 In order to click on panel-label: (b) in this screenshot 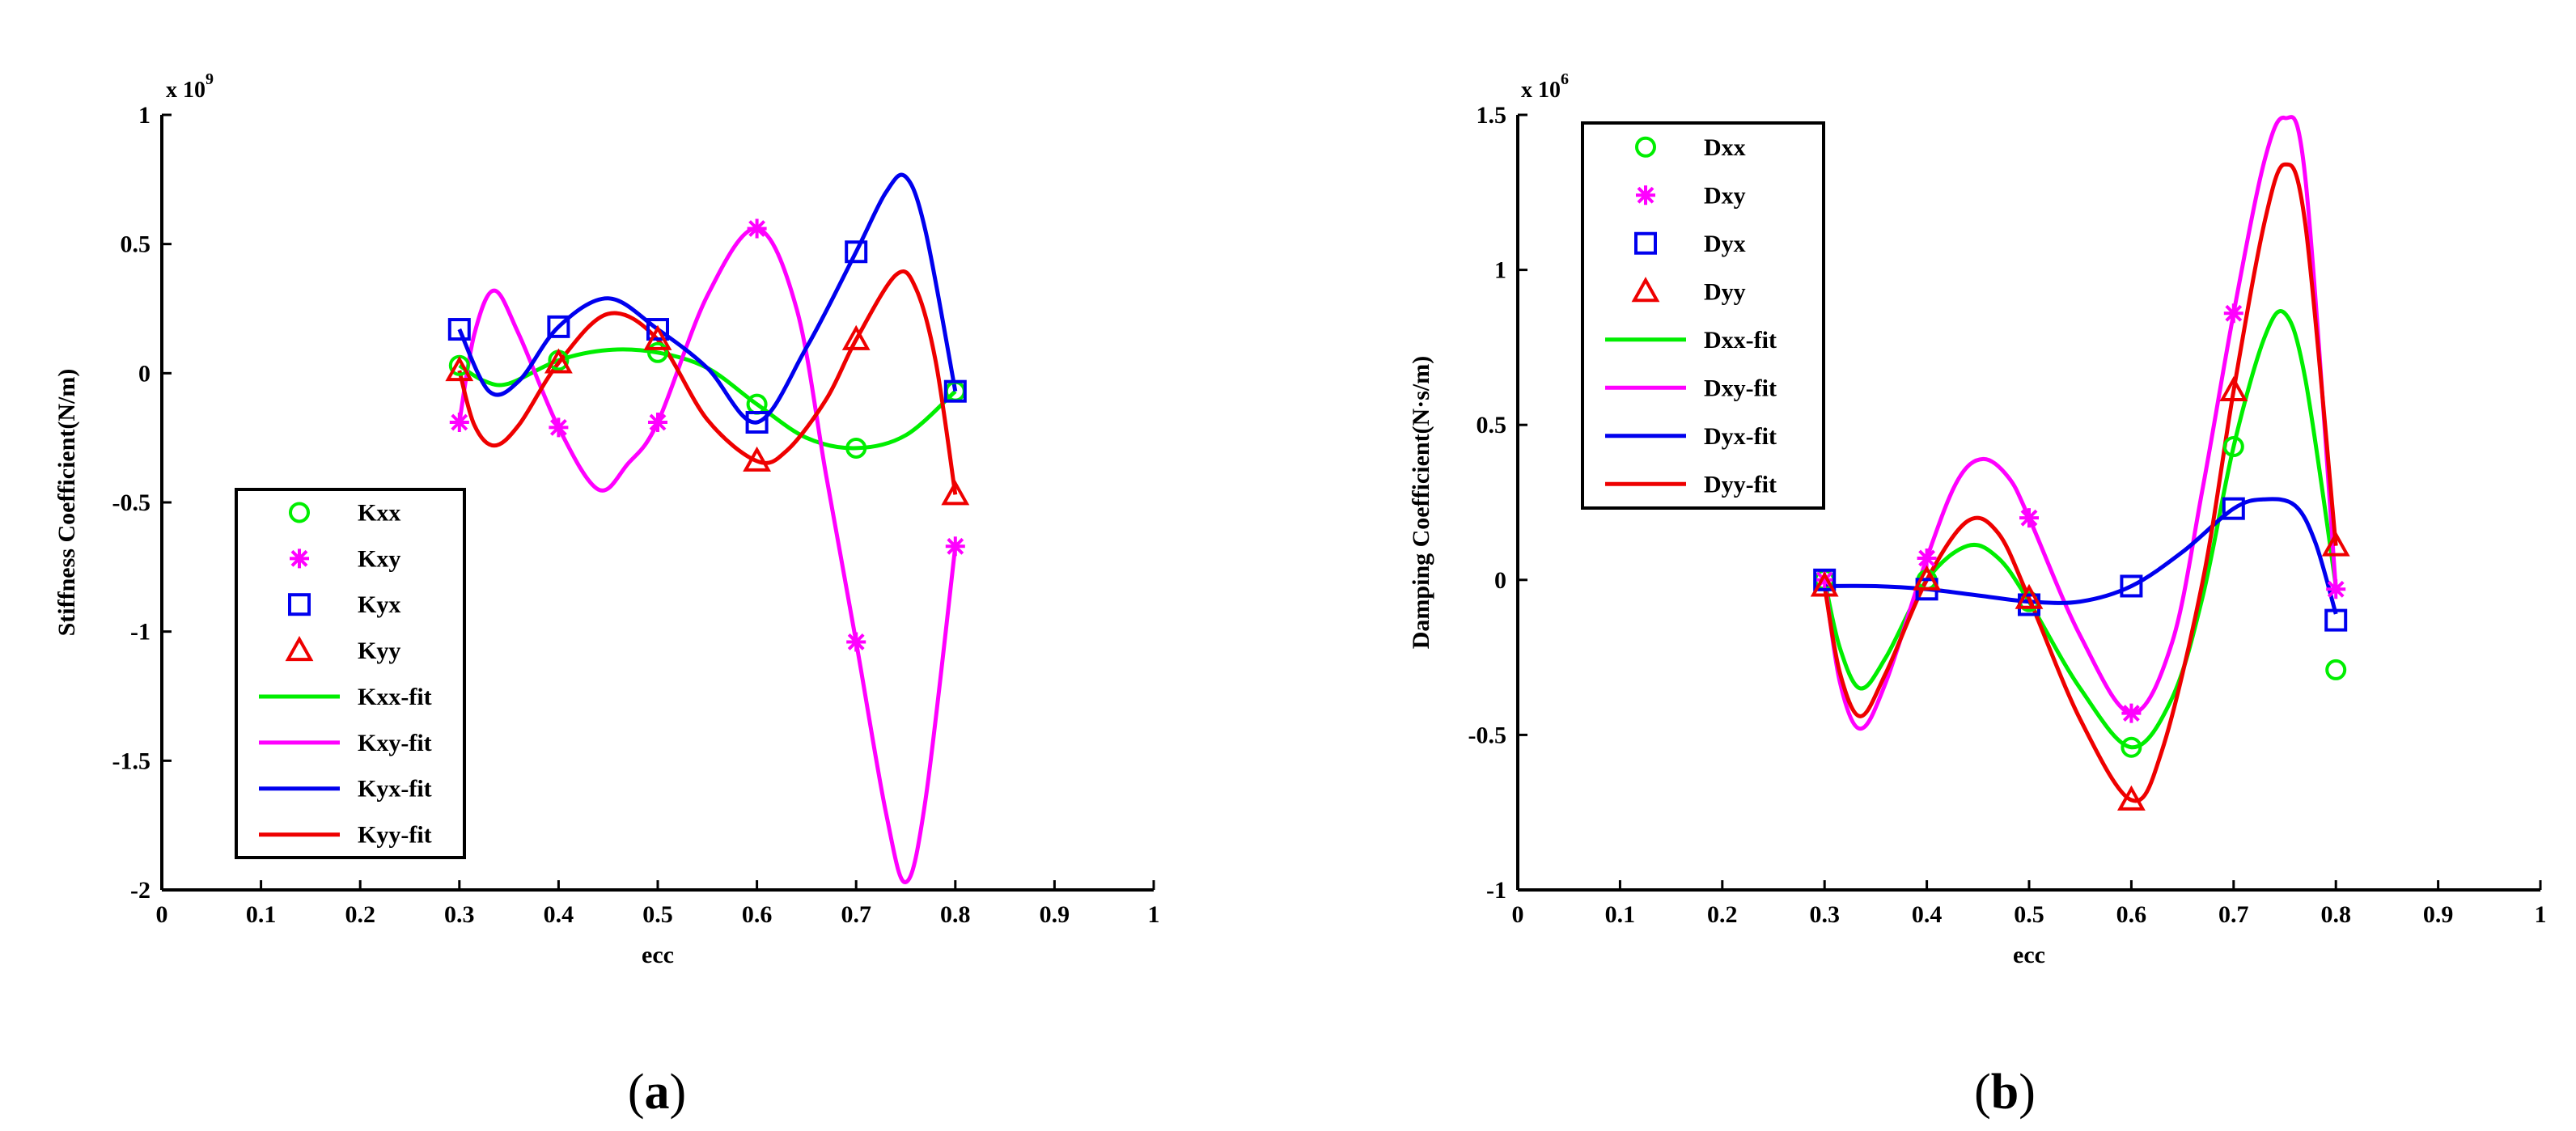, I will do `click(2005, 1092)`.